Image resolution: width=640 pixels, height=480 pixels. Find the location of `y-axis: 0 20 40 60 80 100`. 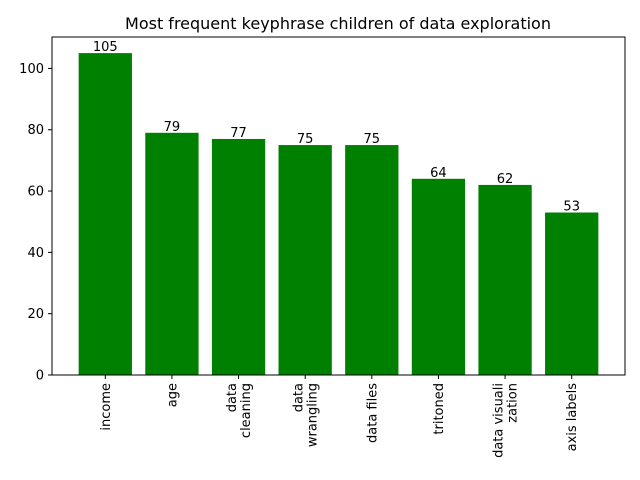

y-axis: 0 20 40 60 80 100 is located at coordinates (35, 223).